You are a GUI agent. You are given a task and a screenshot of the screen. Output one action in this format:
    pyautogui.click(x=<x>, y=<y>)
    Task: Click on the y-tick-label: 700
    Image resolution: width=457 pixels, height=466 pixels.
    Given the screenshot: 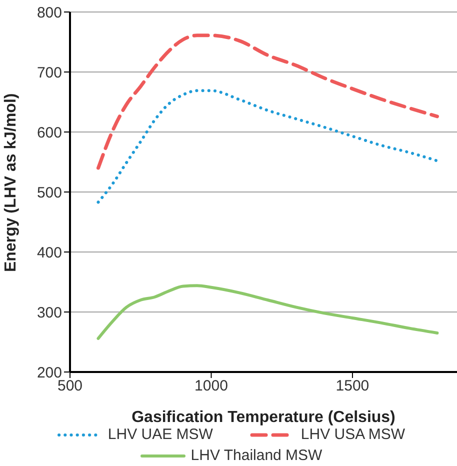 What is the action you would take?
    pyautogui.click(x=49, y=73)
    